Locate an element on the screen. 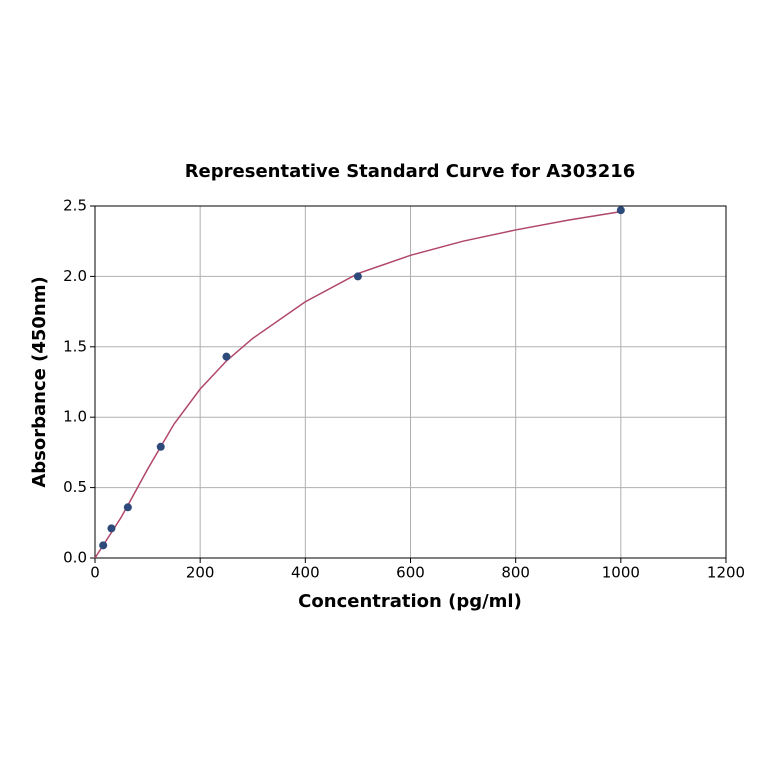 The width and height of the screenshot is (764, 764). y-tick-label: 1.0 is located at coordinates (75, 417).